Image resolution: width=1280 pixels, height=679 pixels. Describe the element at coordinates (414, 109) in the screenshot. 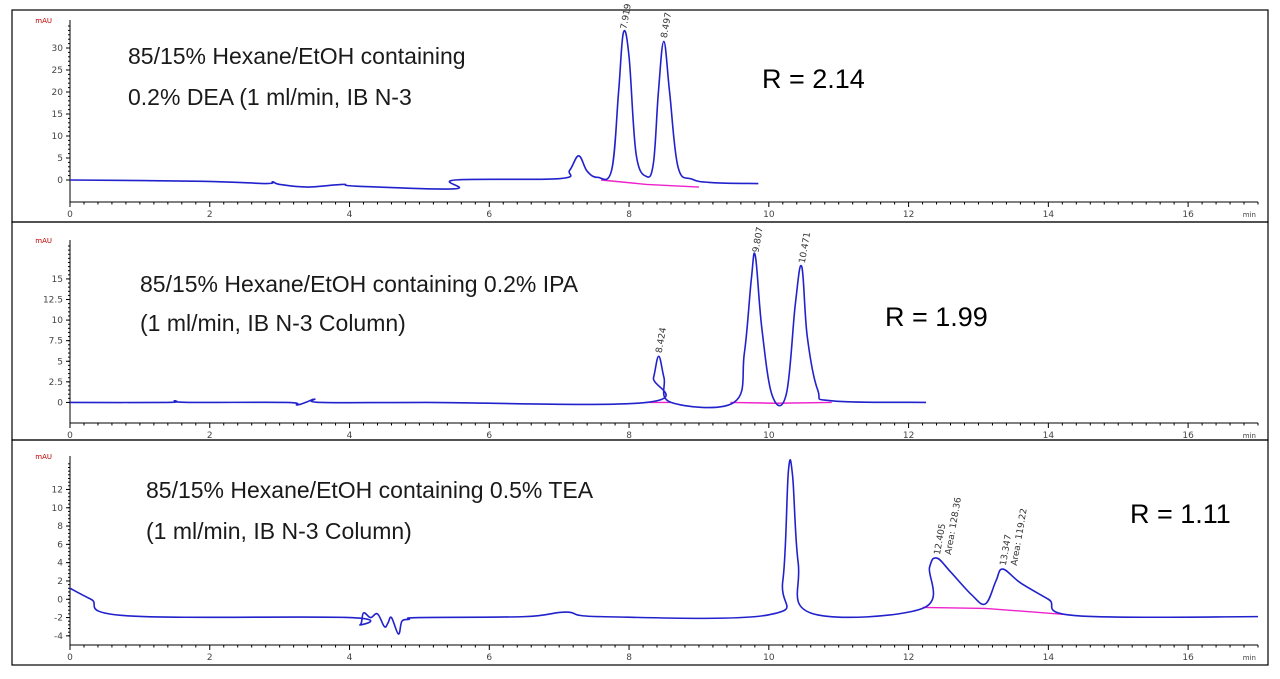

I see `chromatogram-trace` at that location.